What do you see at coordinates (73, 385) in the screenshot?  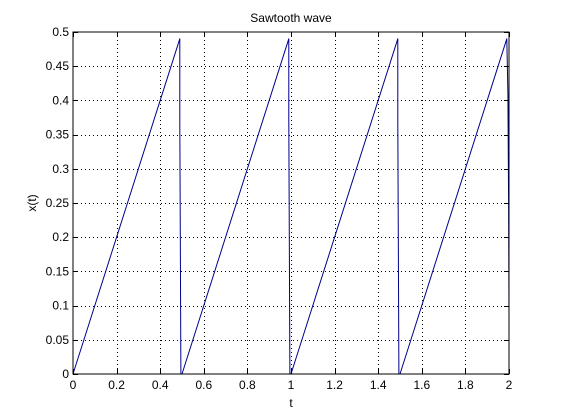 I see `x-tick-label: 0` at bounding box center [73, 385].